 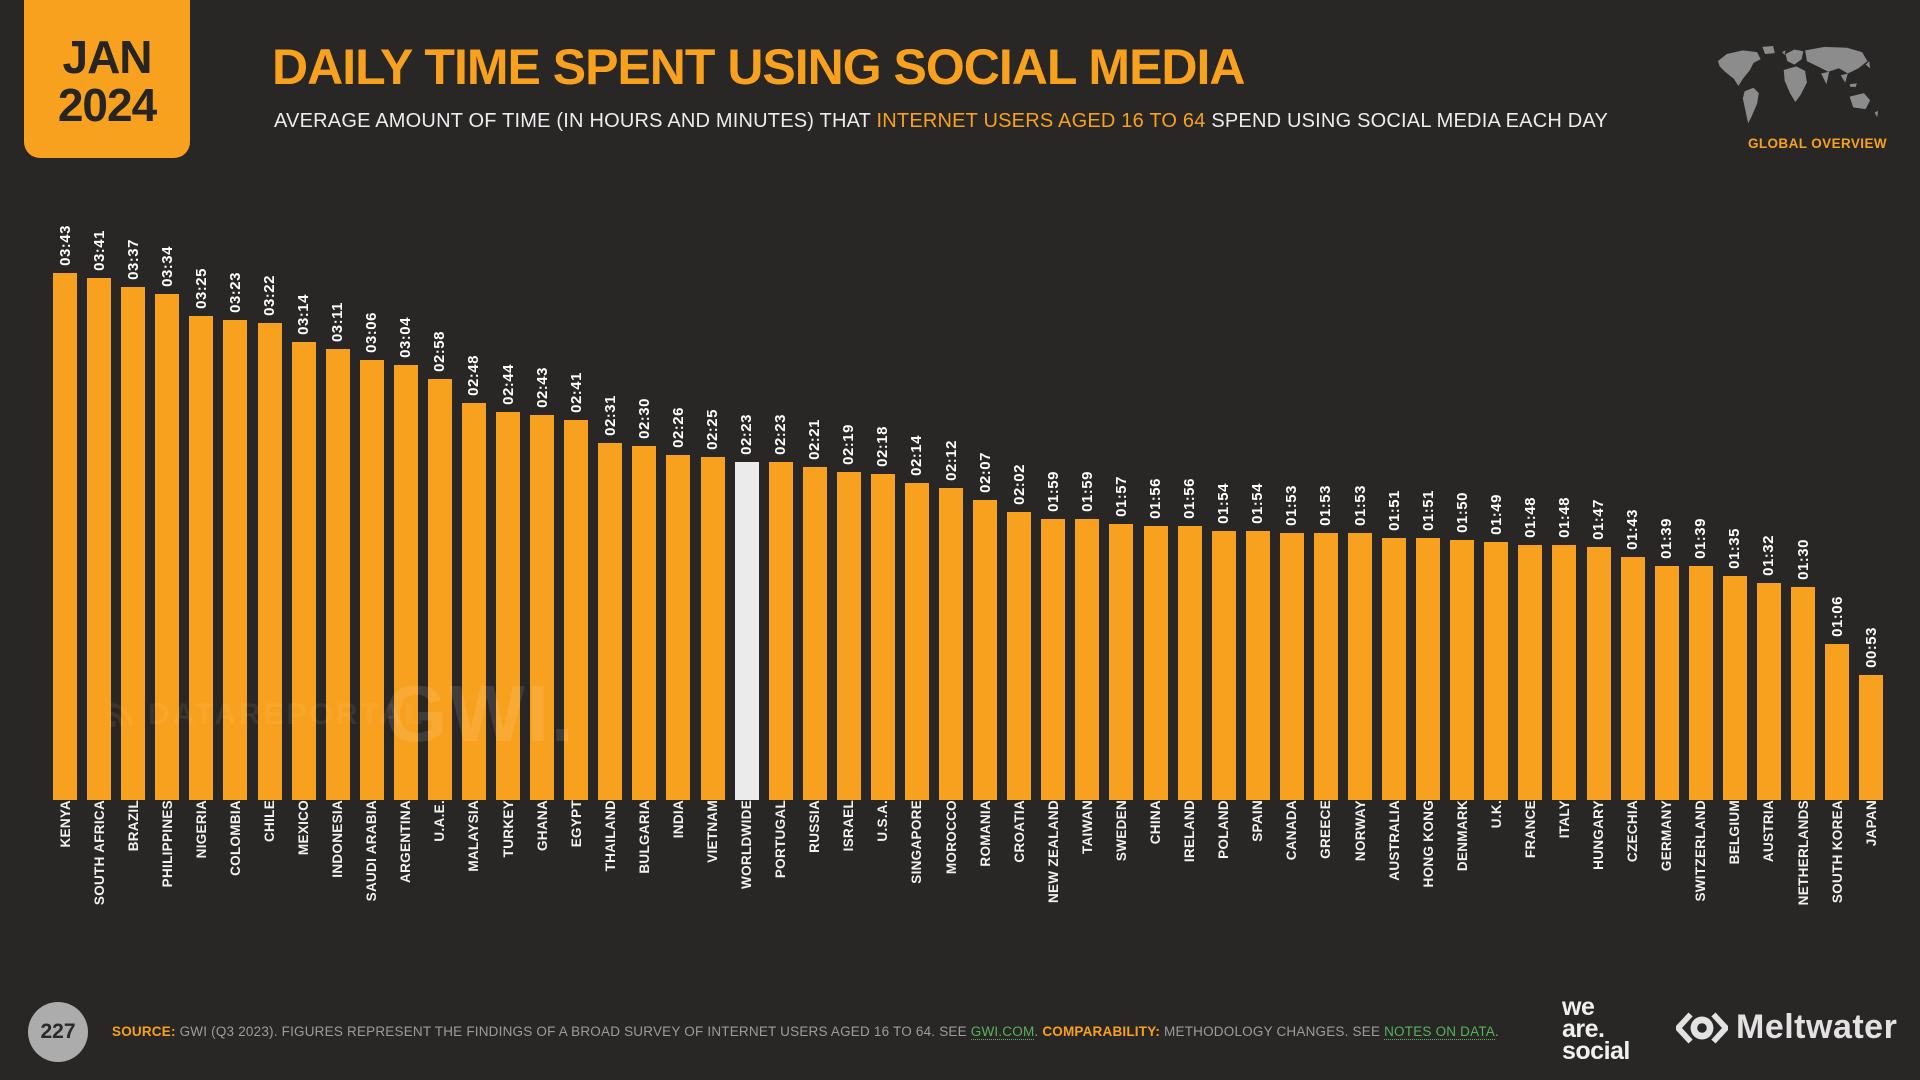 I want to click on bar-value-label: 02:30, so click(x=644, y=418).